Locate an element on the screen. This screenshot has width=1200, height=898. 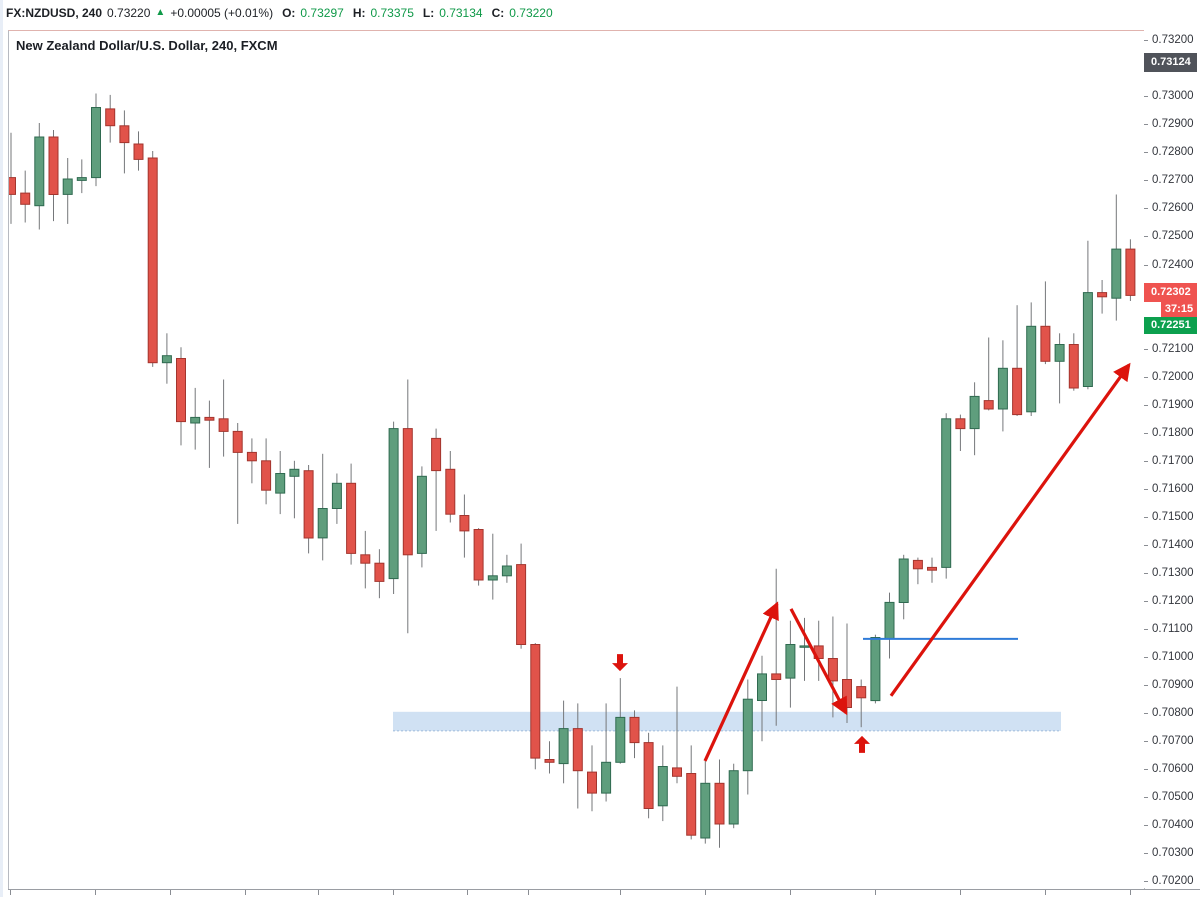
high-value: 0.73375 is located at coordinates (392, 13).